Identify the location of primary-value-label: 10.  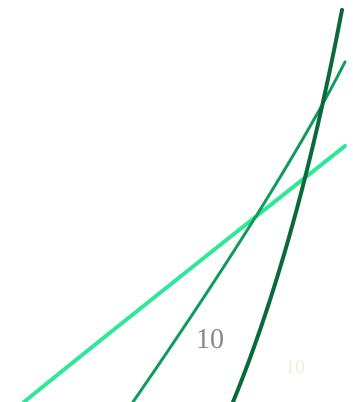
(210, 339).